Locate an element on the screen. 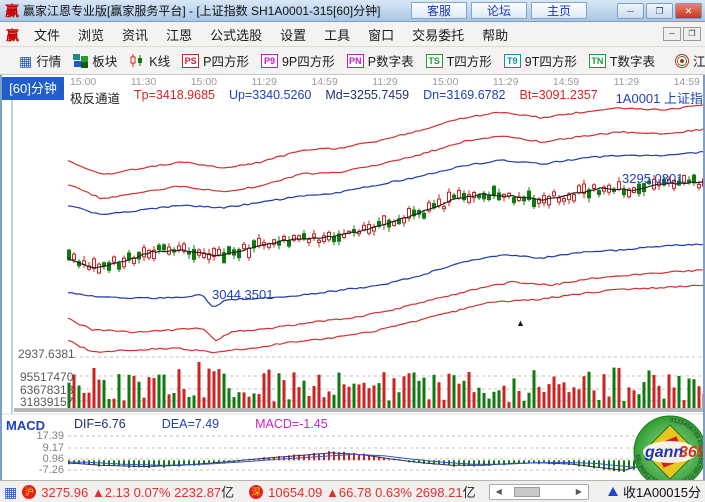  tool-t-table: TN T数字表 is located at coordinates (622, 60).